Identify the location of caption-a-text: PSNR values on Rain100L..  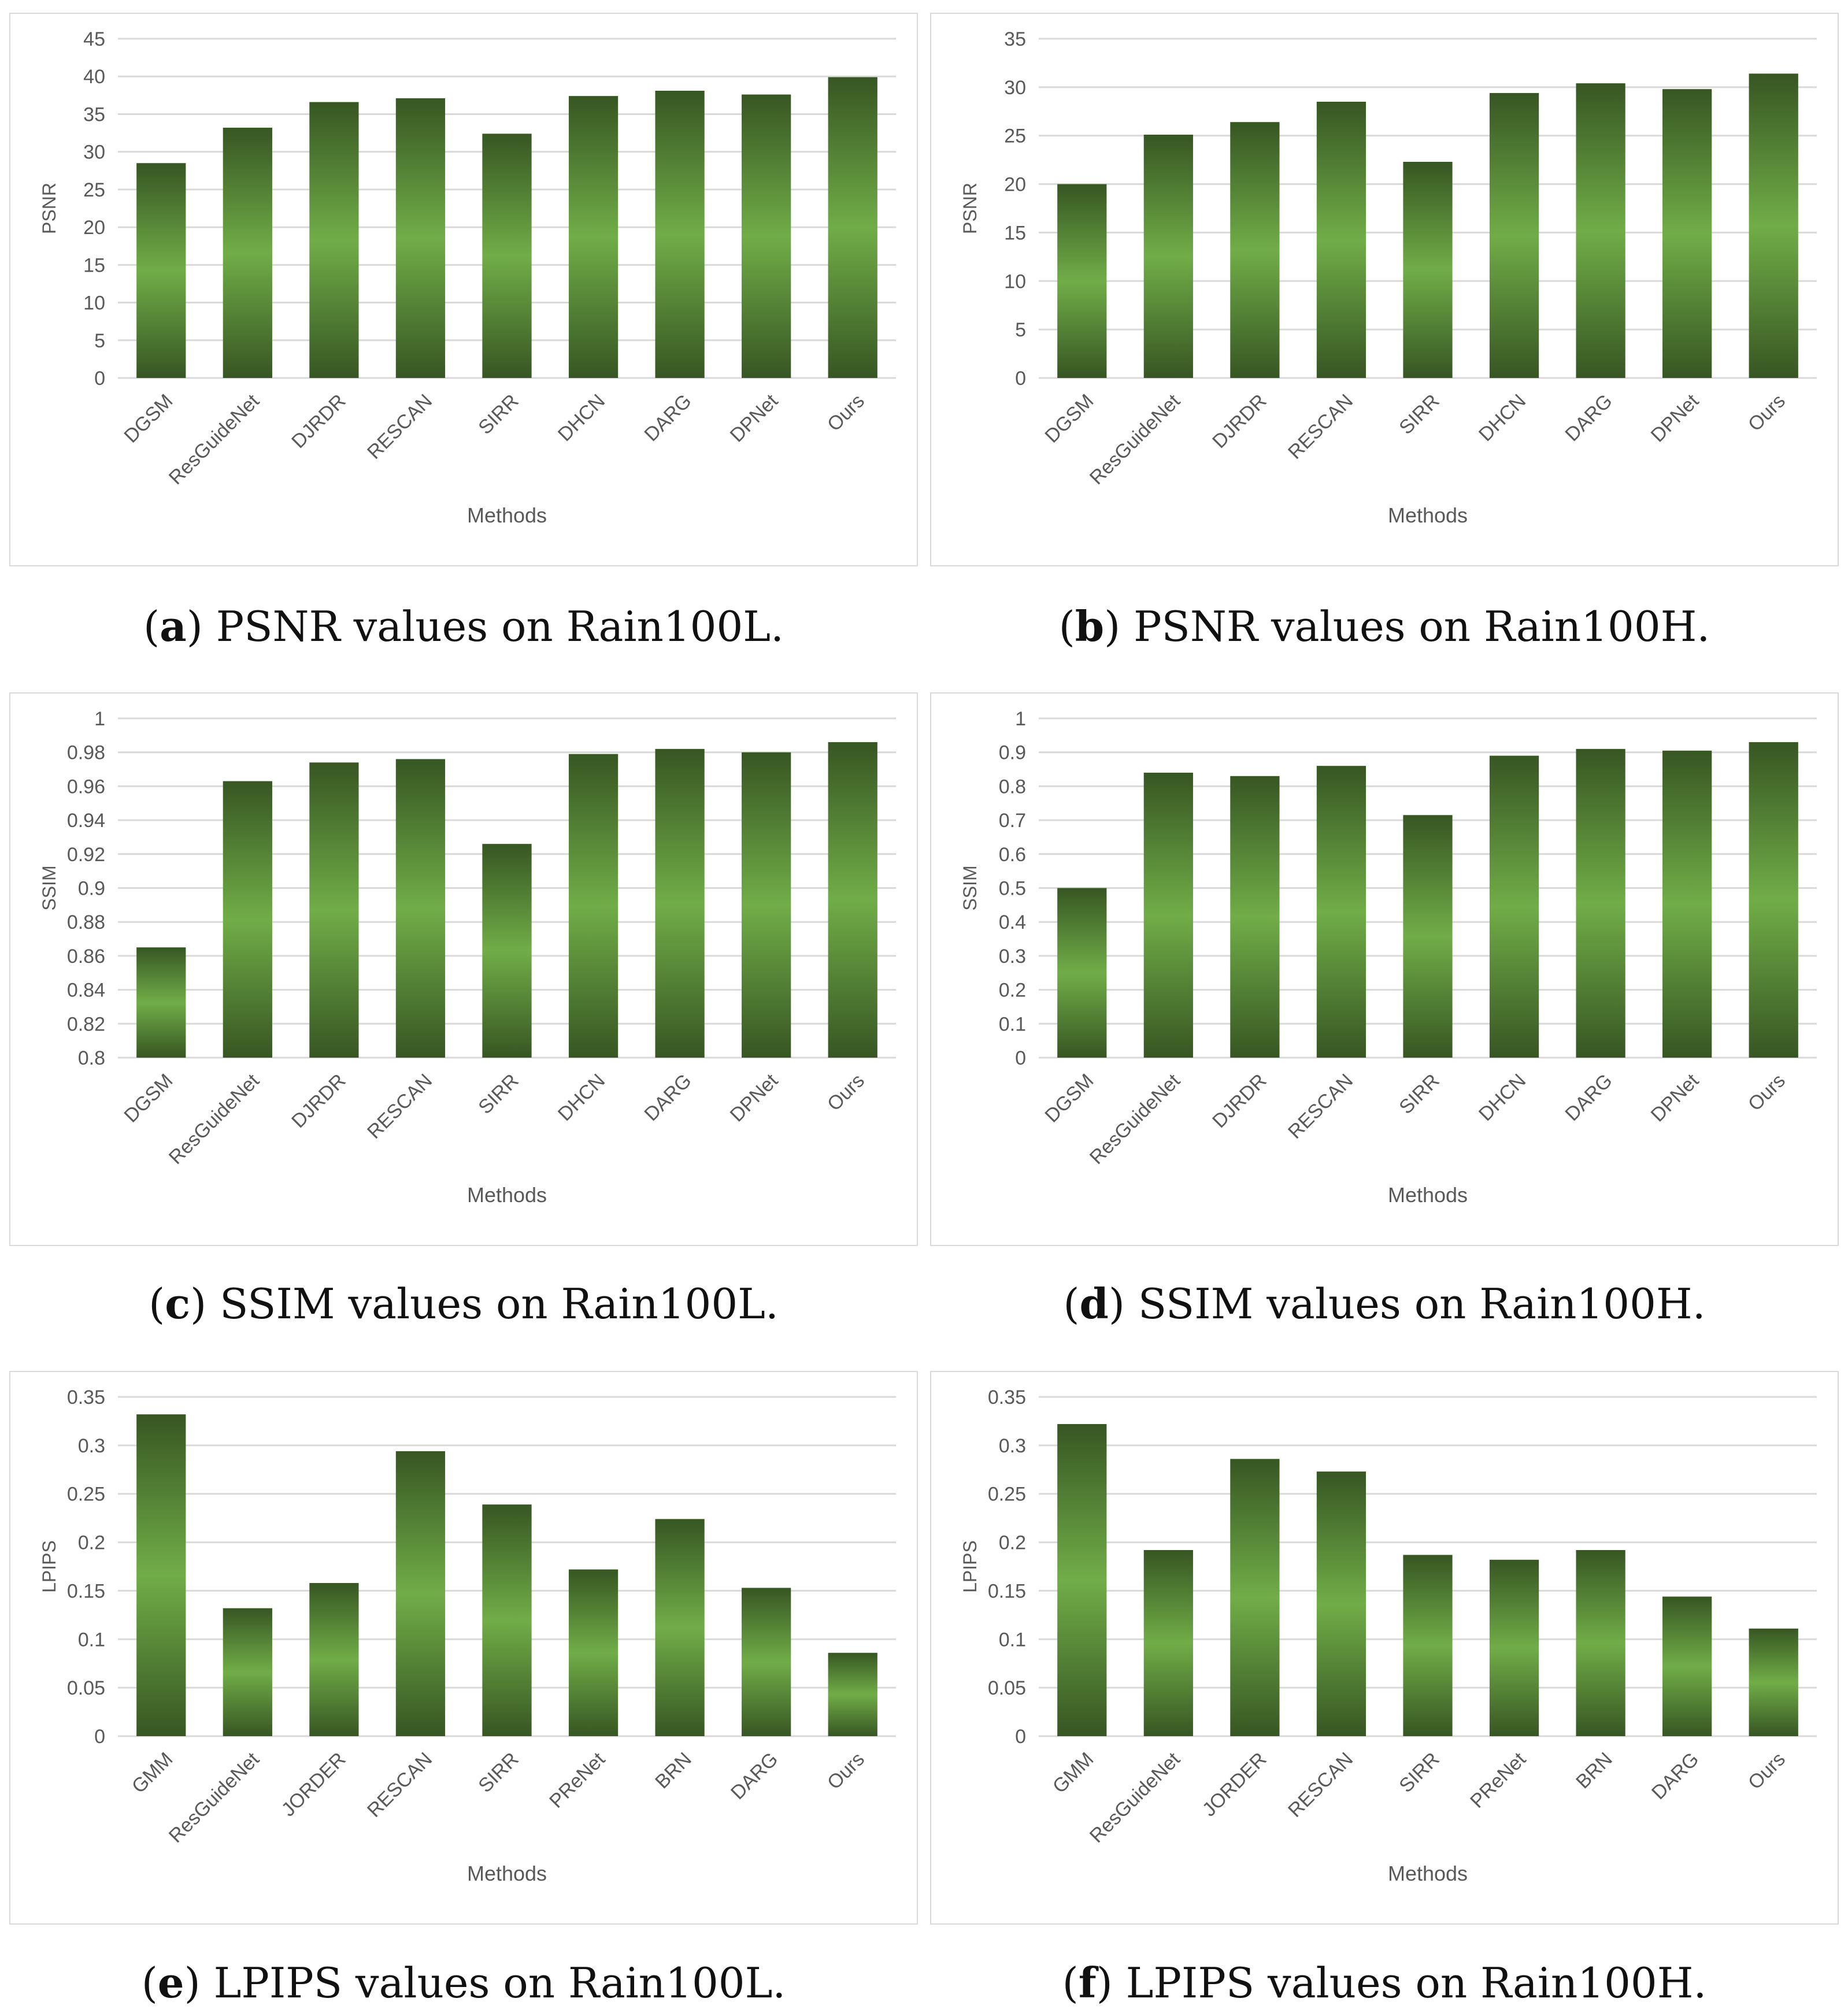
(500, 626).